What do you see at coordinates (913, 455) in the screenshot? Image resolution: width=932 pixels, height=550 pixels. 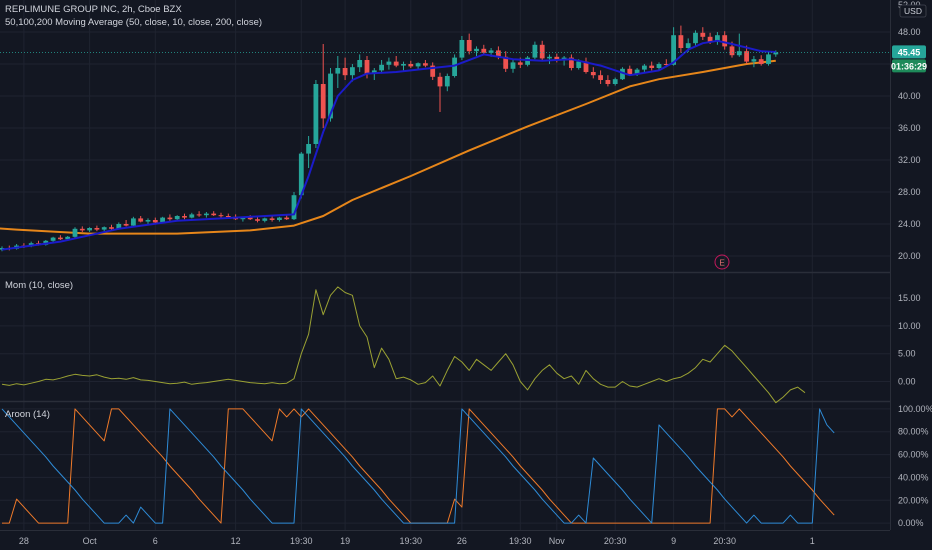 I see `aroon-tick-label: 60.00%` at bounding box center [913, 455].